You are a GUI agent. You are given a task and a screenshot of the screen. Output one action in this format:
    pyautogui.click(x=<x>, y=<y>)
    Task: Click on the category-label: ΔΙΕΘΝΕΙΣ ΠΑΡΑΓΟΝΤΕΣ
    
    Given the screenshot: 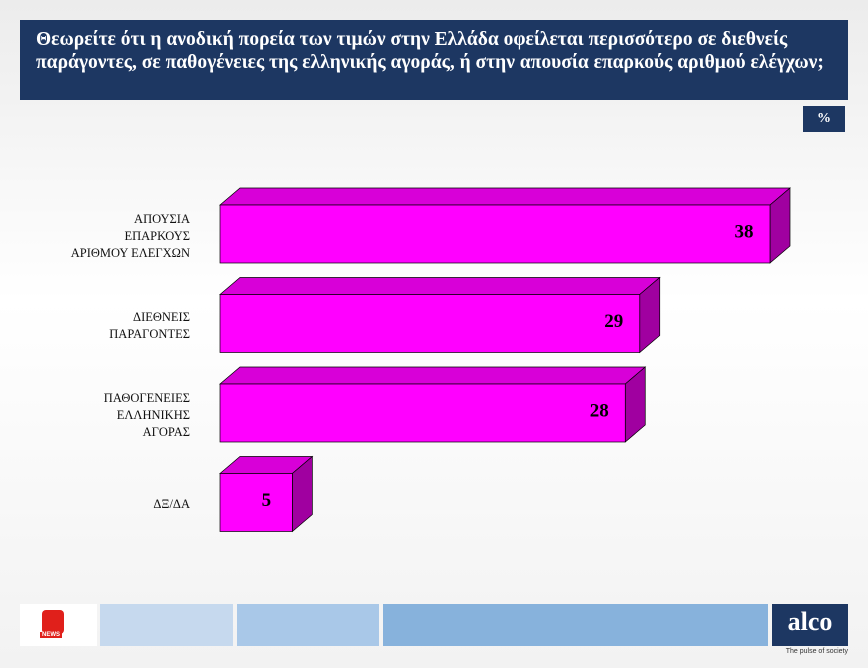 What is the action you would take?
    pyautogui.click(x=149, y=325)
    